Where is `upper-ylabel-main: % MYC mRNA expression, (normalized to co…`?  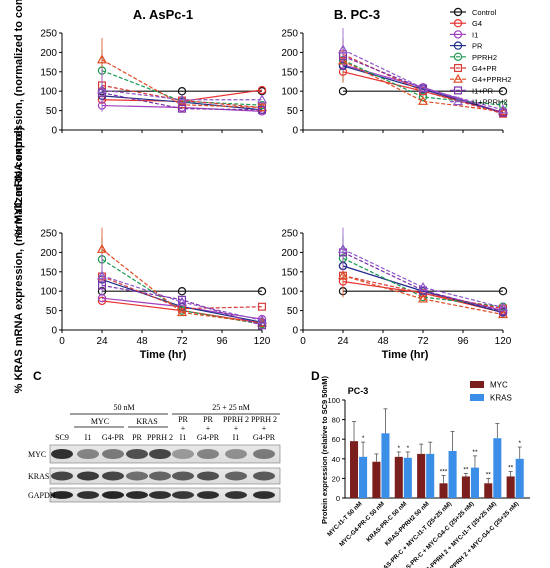
upper-ylabel-main: % MYC mRNA expression, (normalized to co… is located at coordinates (19, 118).